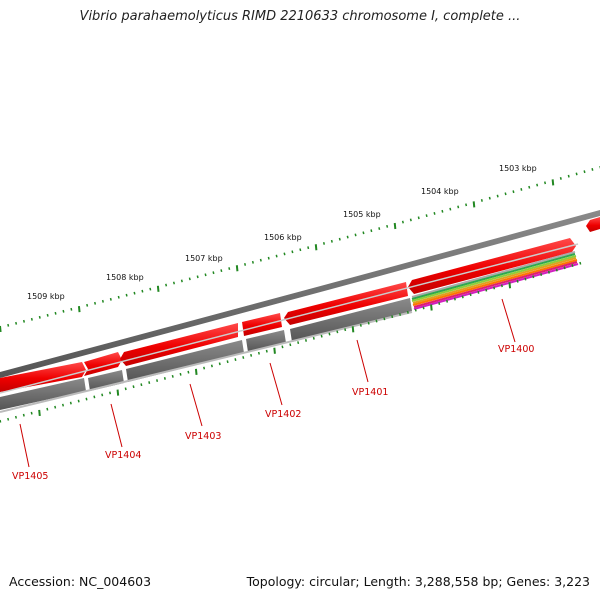 The width and height of the screenshot is (600, 600). Describe the element at coordinates (203, 436) in the screenshot. I see `gene-label: VP1403` at that location.